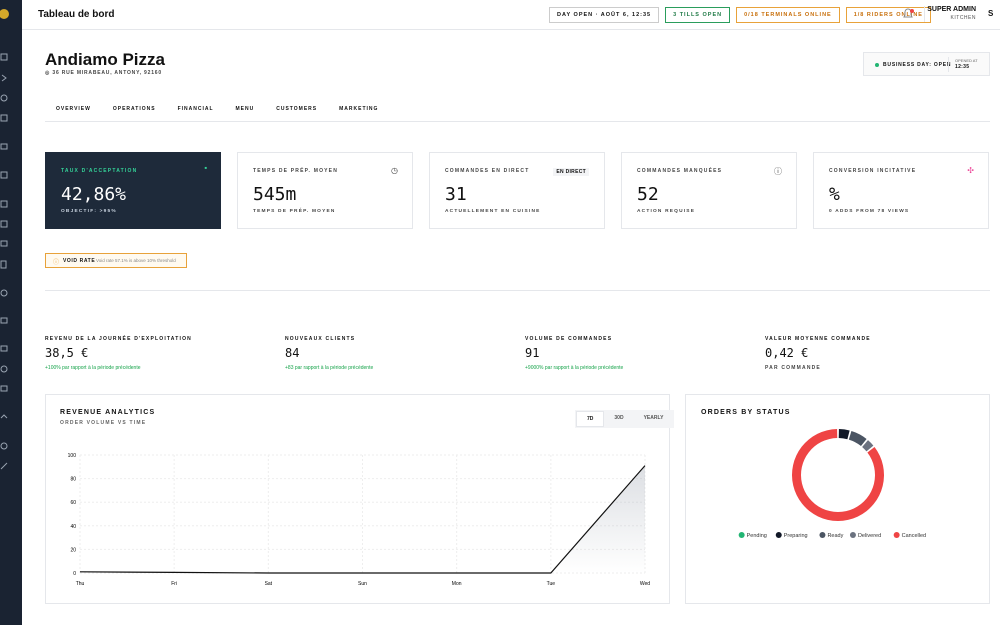  I want to click on stat-value: 91, so click(532, 353).